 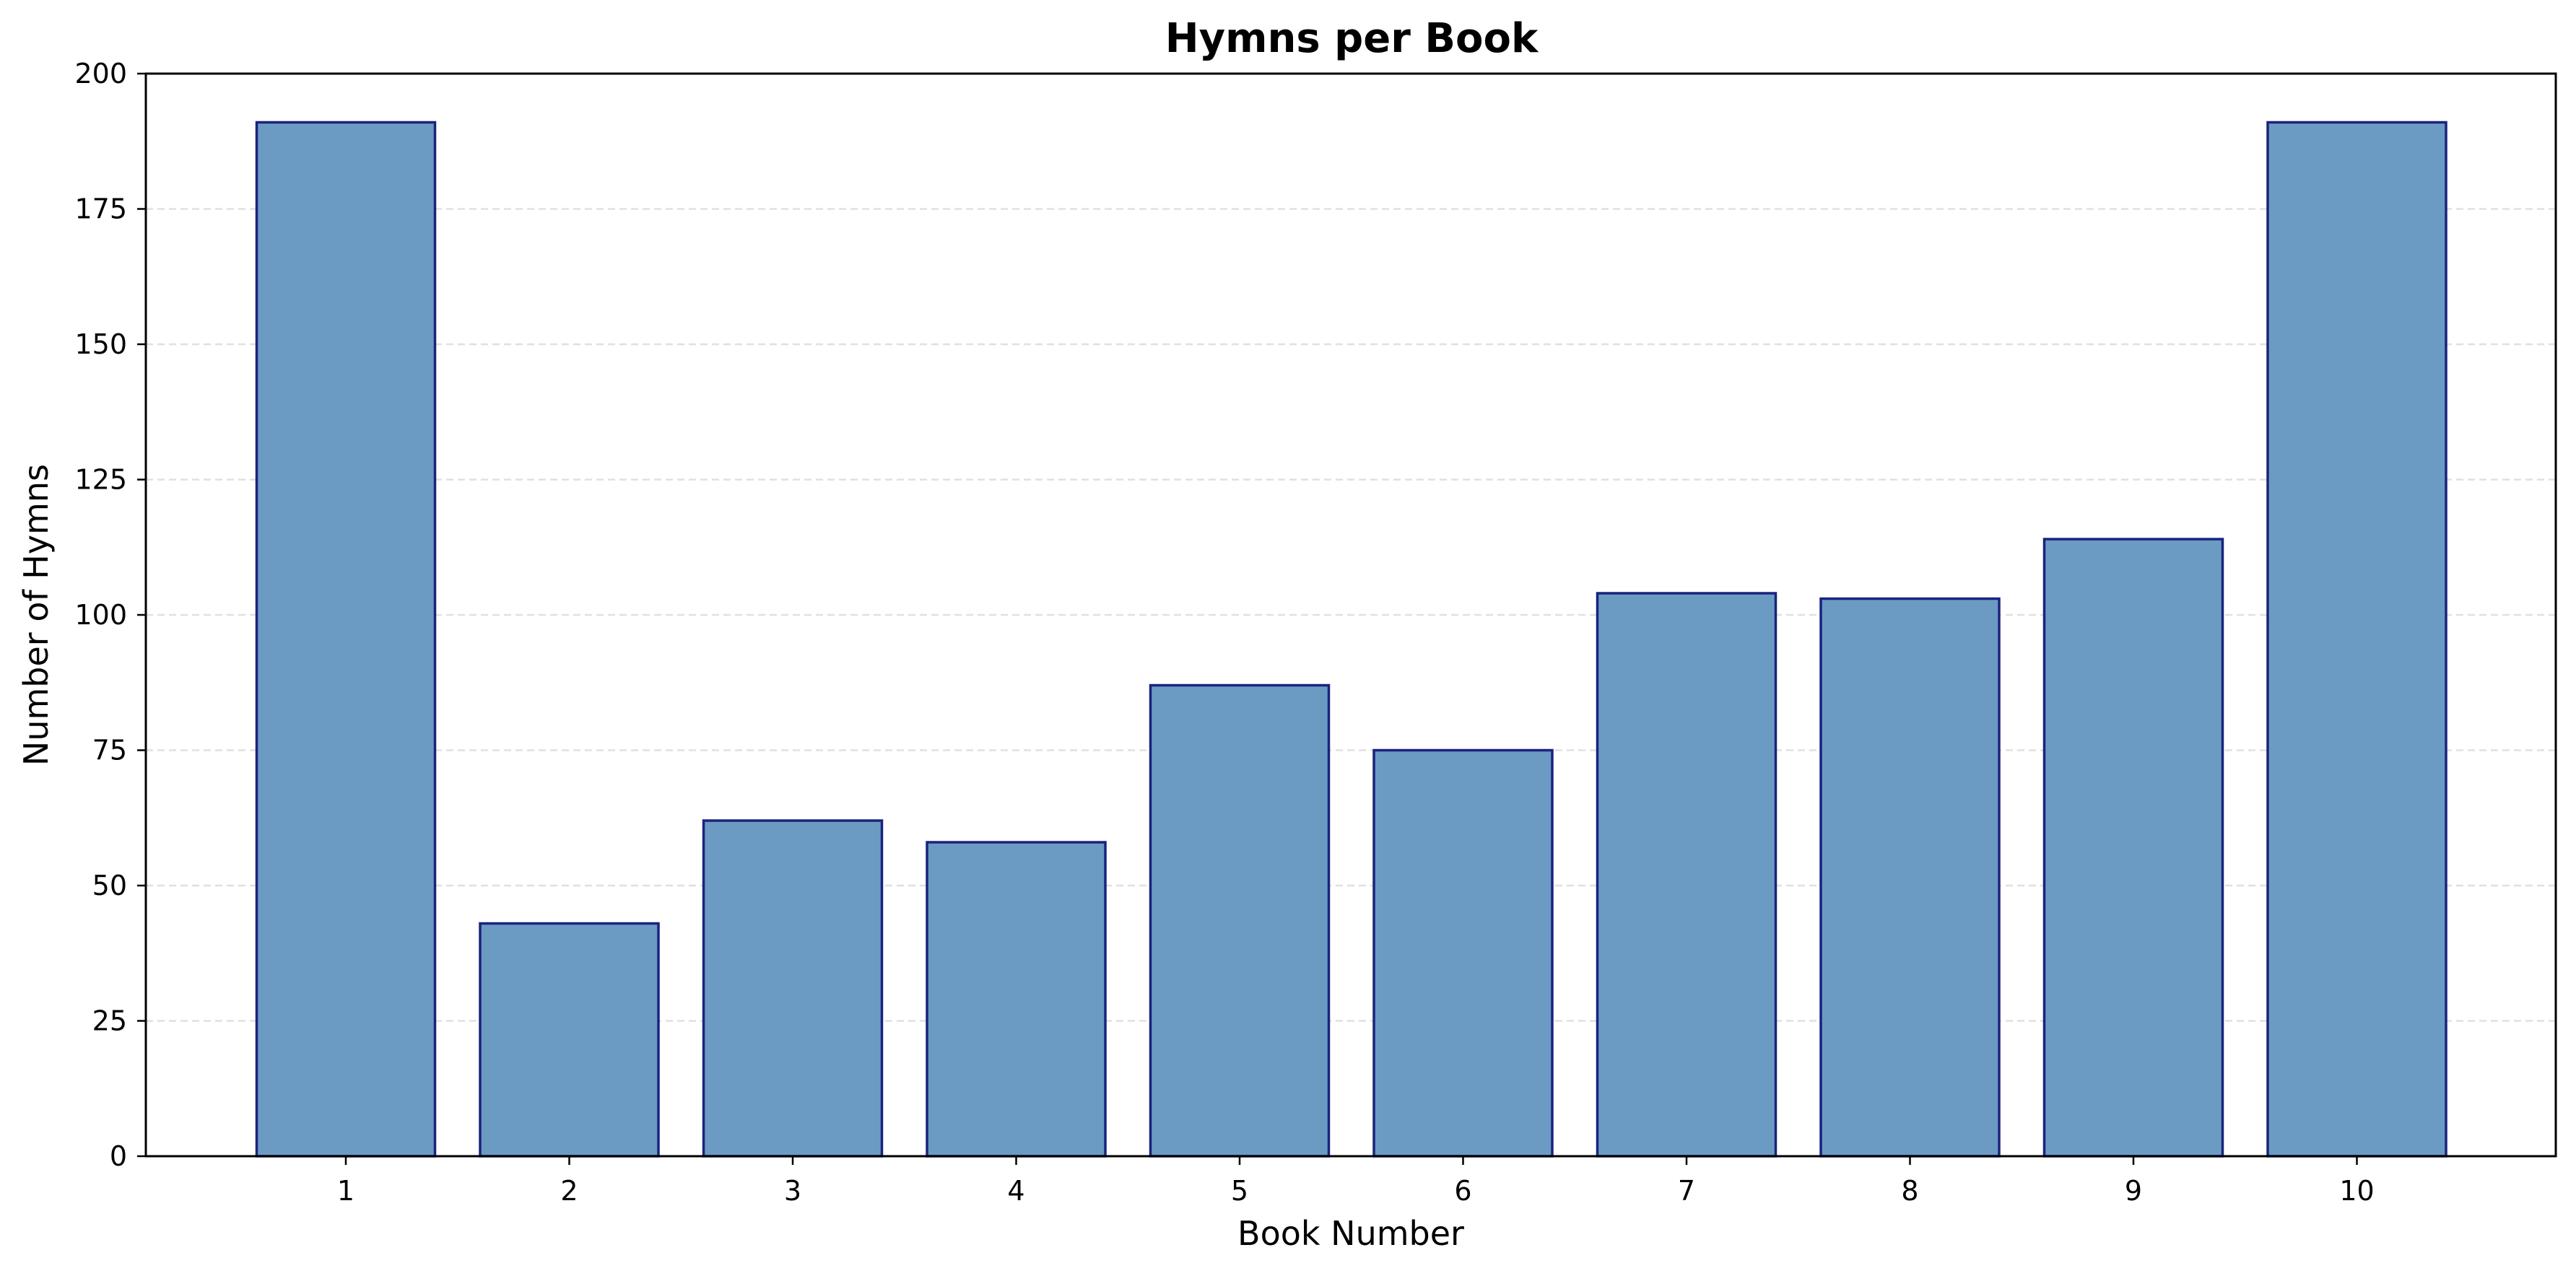 I want to click on y-axis-ticks: 0 25 50 75 100 125 150 175 200, so click(x=110, y=615).